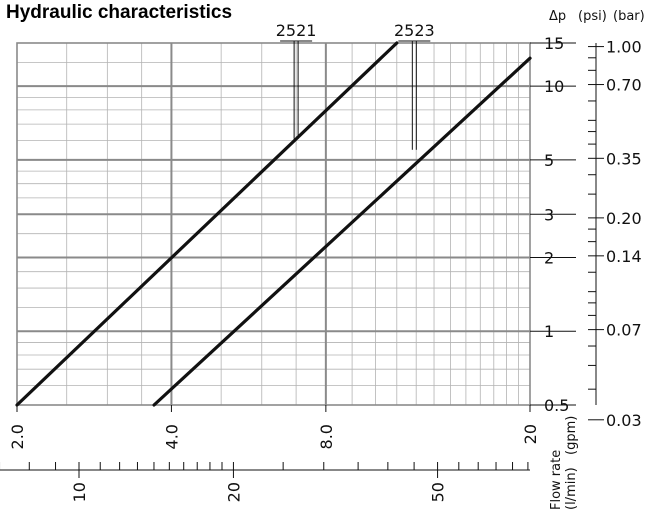  What do you see at coordinates (624, 158) in the screenshot?
I see `bar-tick-label: 0.35` at bounding box center [624, 158].